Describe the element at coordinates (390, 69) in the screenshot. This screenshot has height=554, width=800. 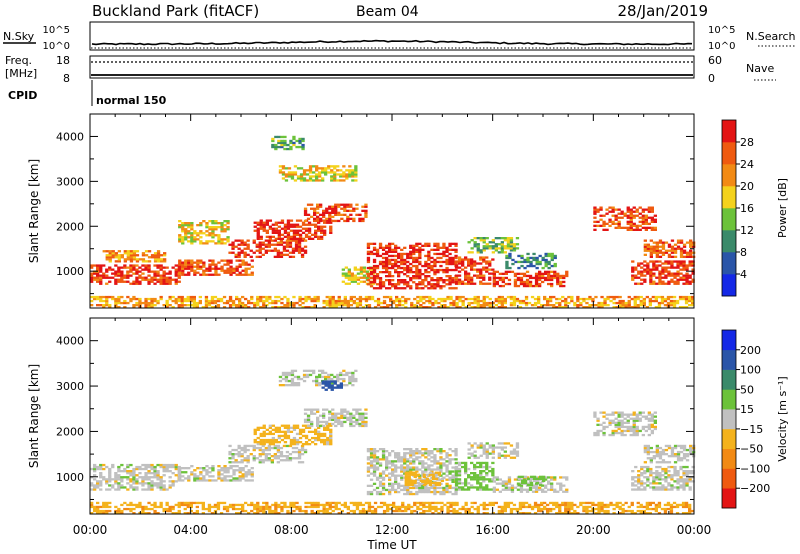
I see `frequency-panel: Freq. [MHz] 18 8 60 0 Nave` at that location.